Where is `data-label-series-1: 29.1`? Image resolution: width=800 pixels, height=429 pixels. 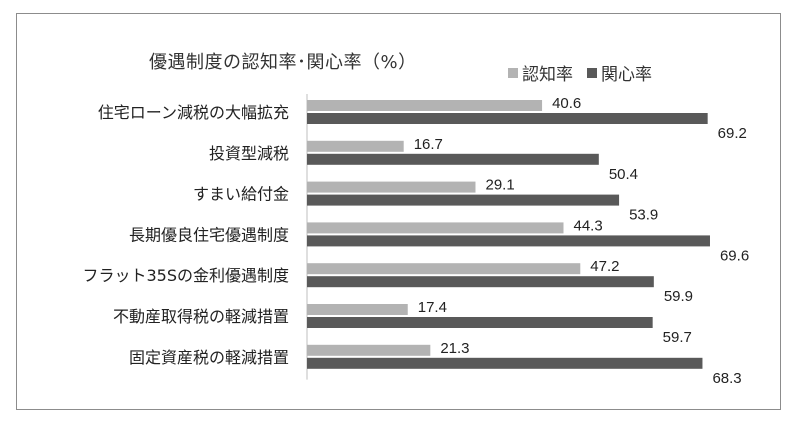 data-label-series-1: 29.1 is located at coordinates (499, 185).